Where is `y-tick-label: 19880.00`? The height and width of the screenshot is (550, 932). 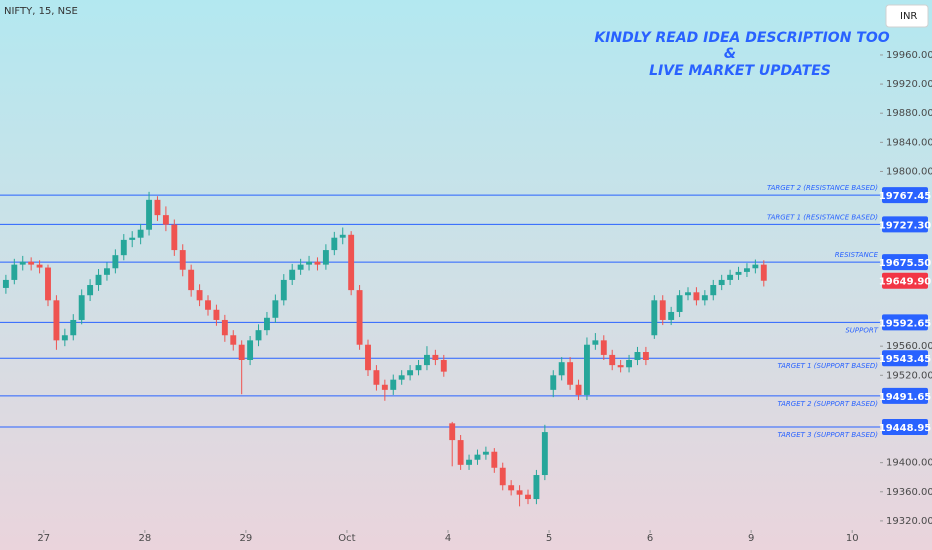 y-tick-label: 19880.00 is located at coordinates (909, 113).